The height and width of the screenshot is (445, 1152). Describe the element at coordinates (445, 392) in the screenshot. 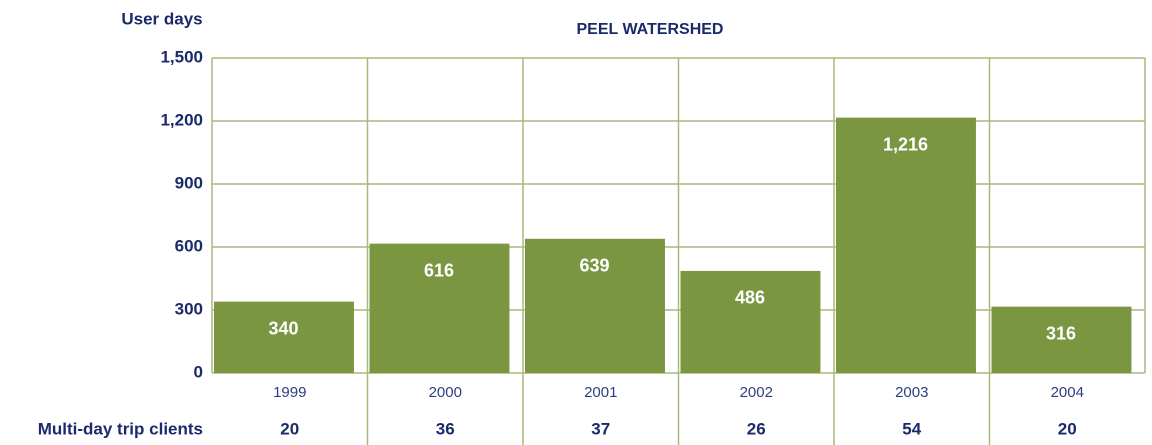

I see `x-tick-label: 2000` at that location.